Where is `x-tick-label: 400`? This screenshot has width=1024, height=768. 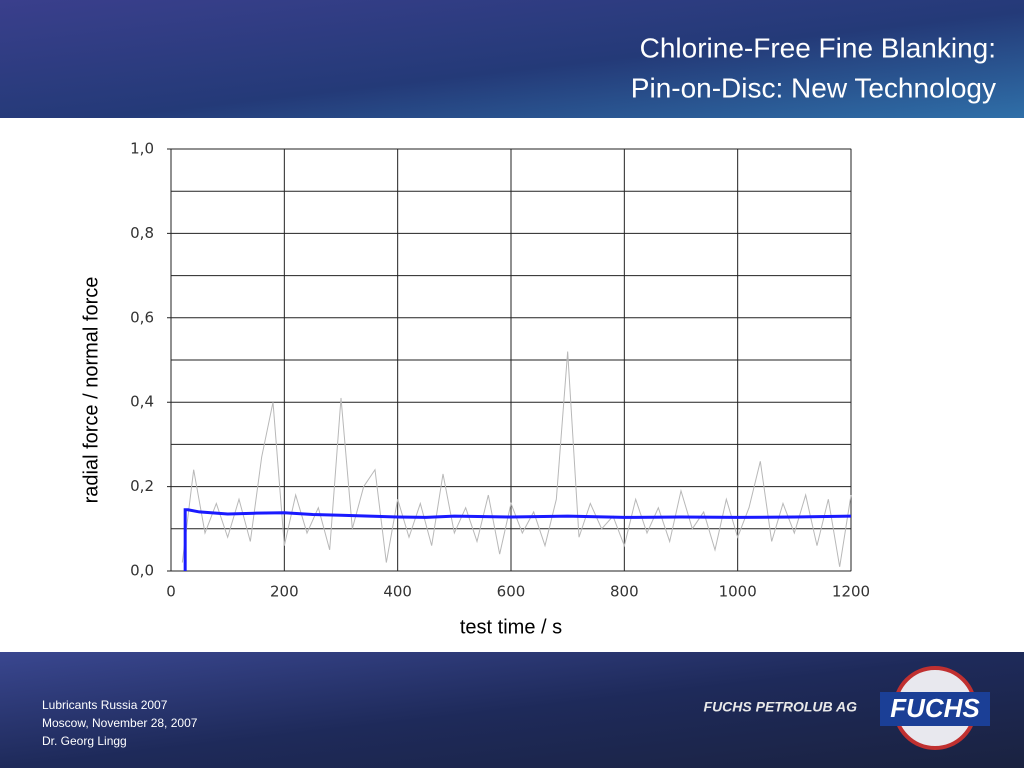
x-tick-label: 400 is located at coordinates (397, 592).